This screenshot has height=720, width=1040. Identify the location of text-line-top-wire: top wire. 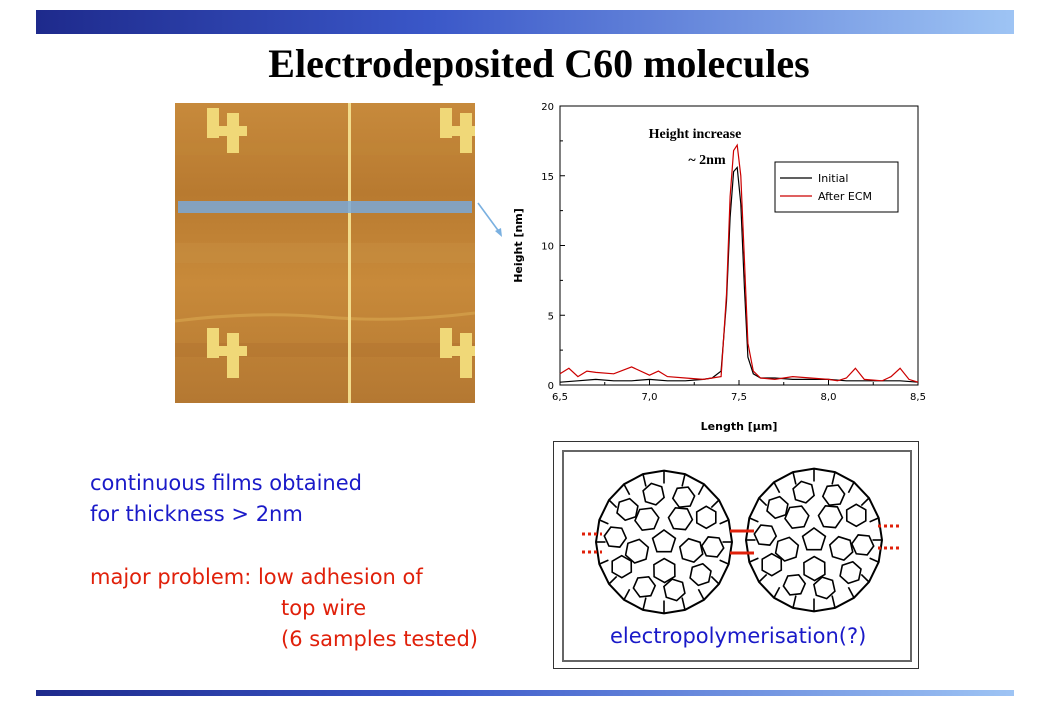
(324, 608).